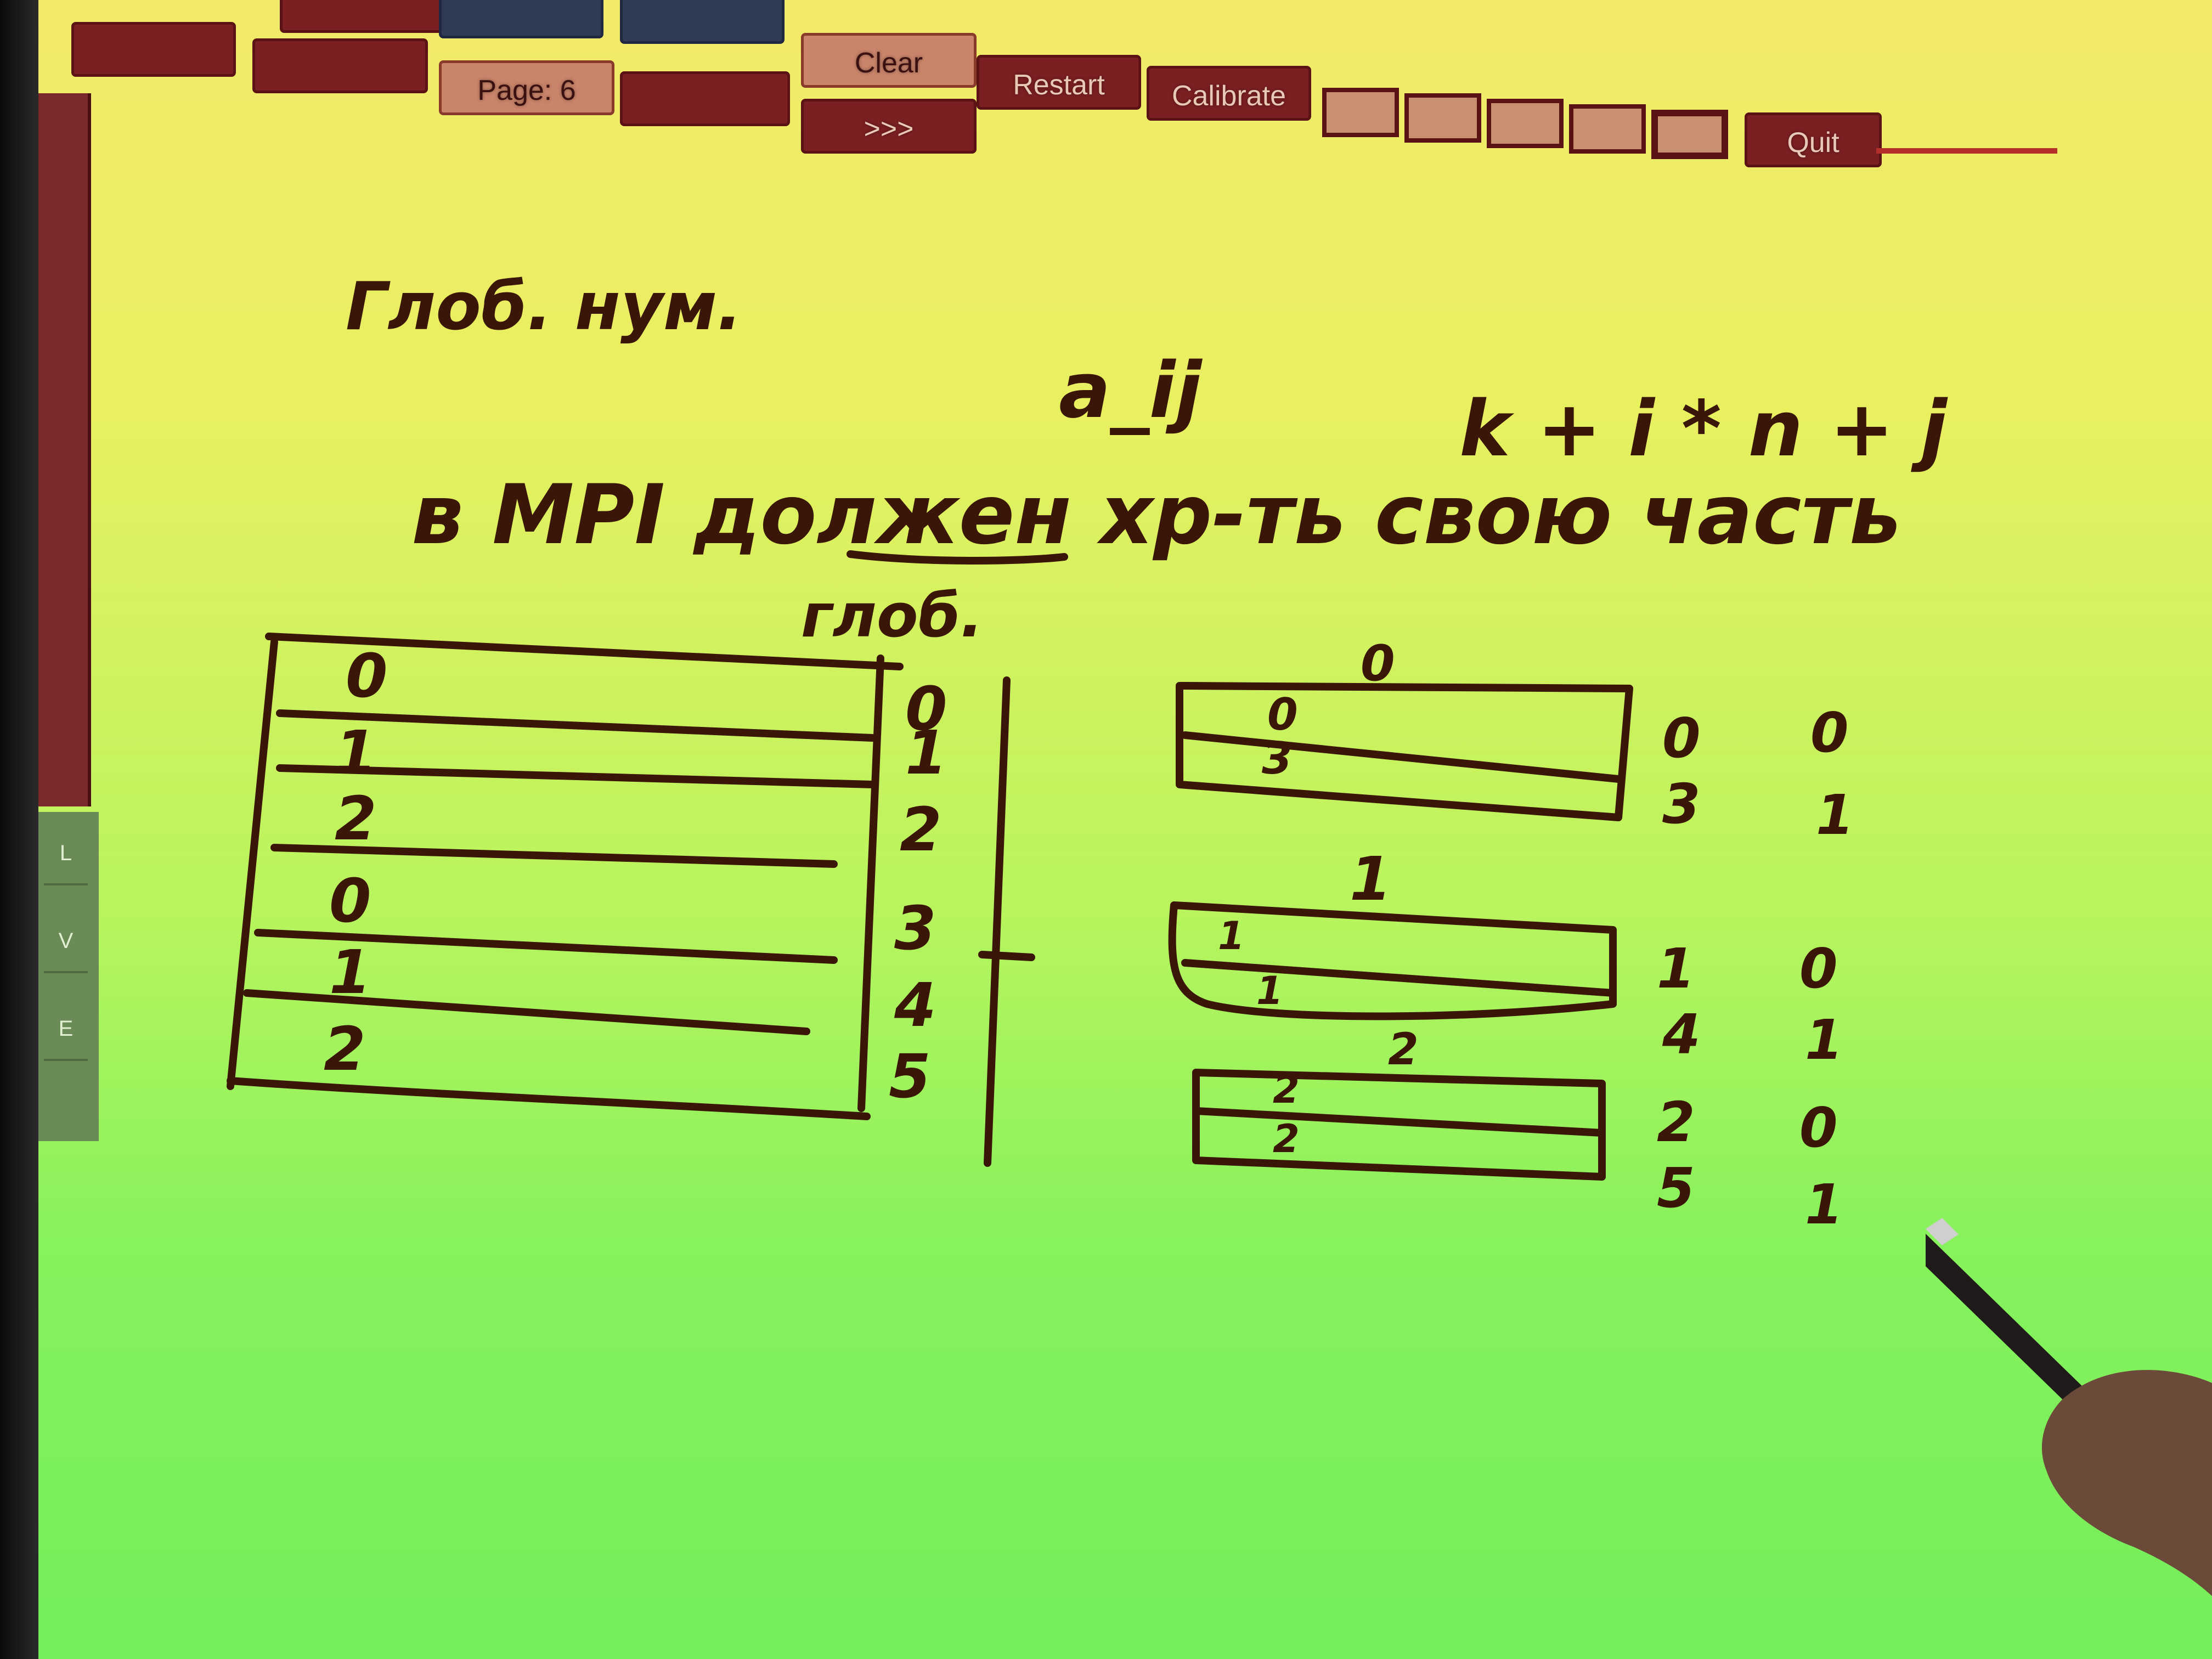  I want to click on global-table-left, so click(253, 864).